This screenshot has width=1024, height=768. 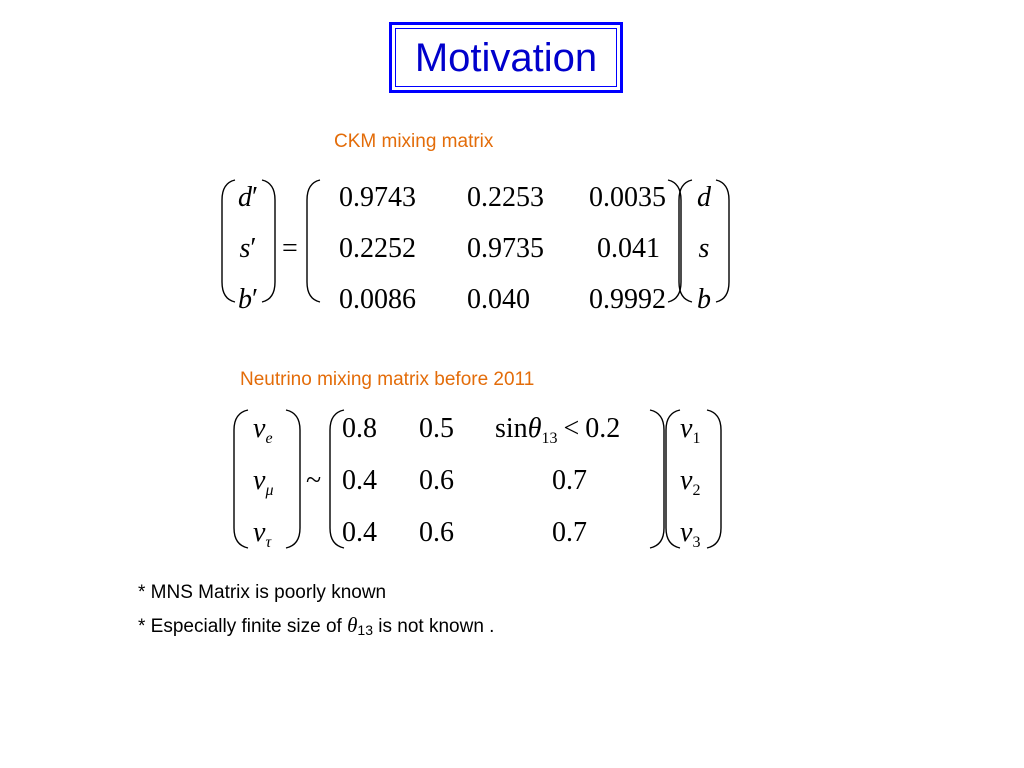 What do you see at coordinates (505, 197) in the screenshot?
I see `ckm-cell-1-2: 0.2253` at bounding box center [505, 197].